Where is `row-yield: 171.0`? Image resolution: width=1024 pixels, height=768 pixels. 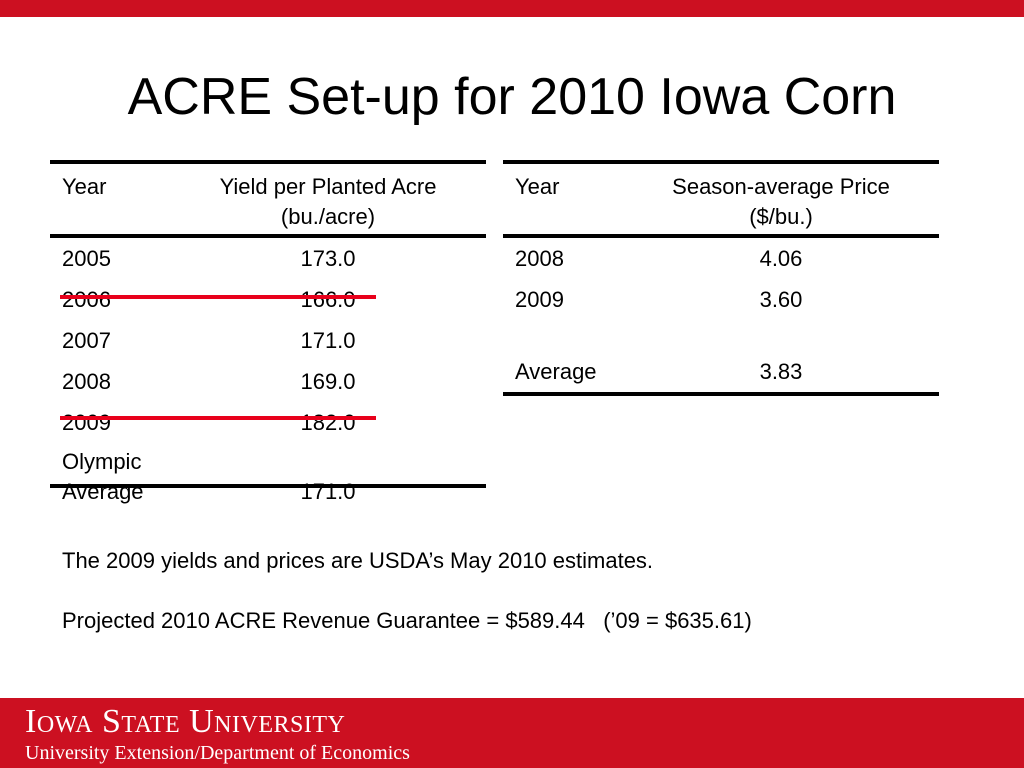
row-yield: 171.0 is located at coordinates (328, 340).